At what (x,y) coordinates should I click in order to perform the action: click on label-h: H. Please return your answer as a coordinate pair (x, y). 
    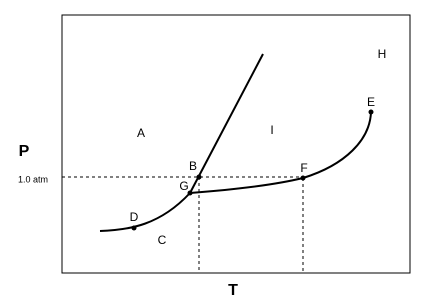
    Looking at the image, I should click on (382, 54).